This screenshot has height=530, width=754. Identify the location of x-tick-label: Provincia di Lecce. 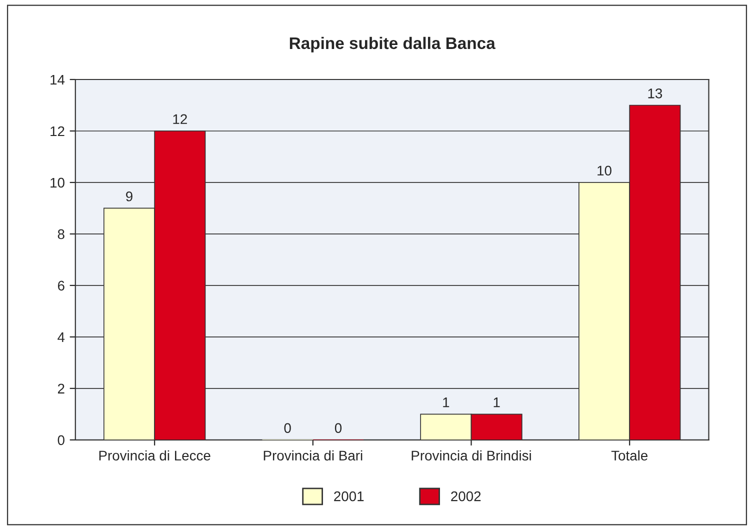
(154, 455).